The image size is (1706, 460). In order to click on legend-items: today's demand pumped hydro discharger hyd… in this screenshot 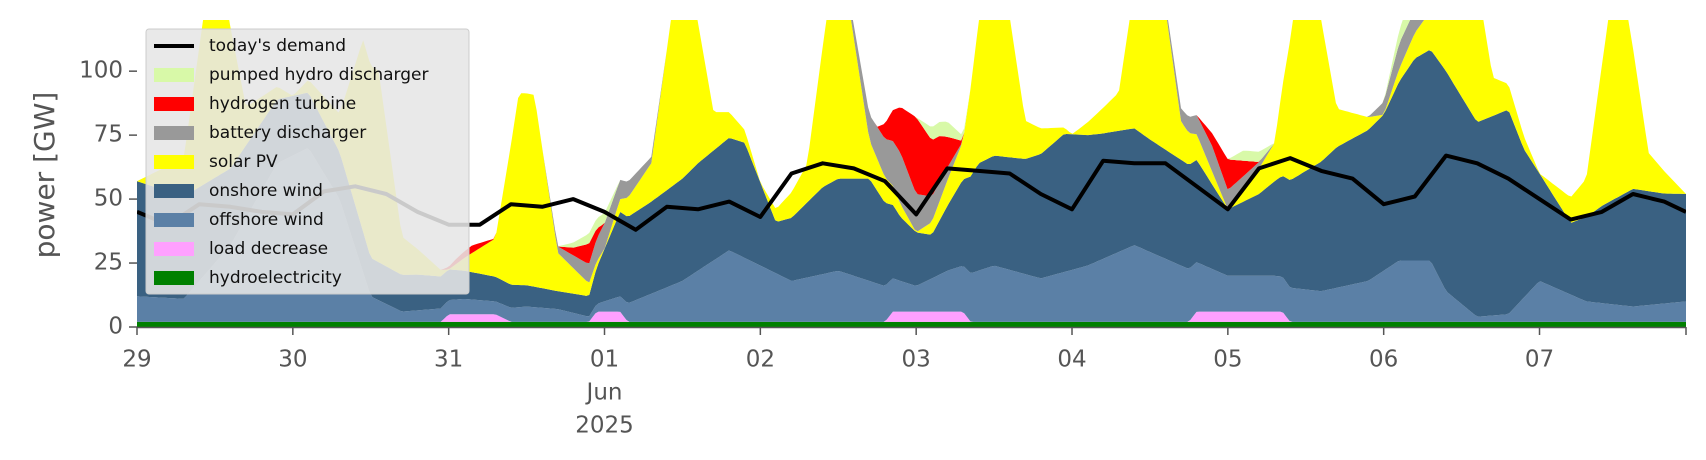, I will do `click(291, 162)`.